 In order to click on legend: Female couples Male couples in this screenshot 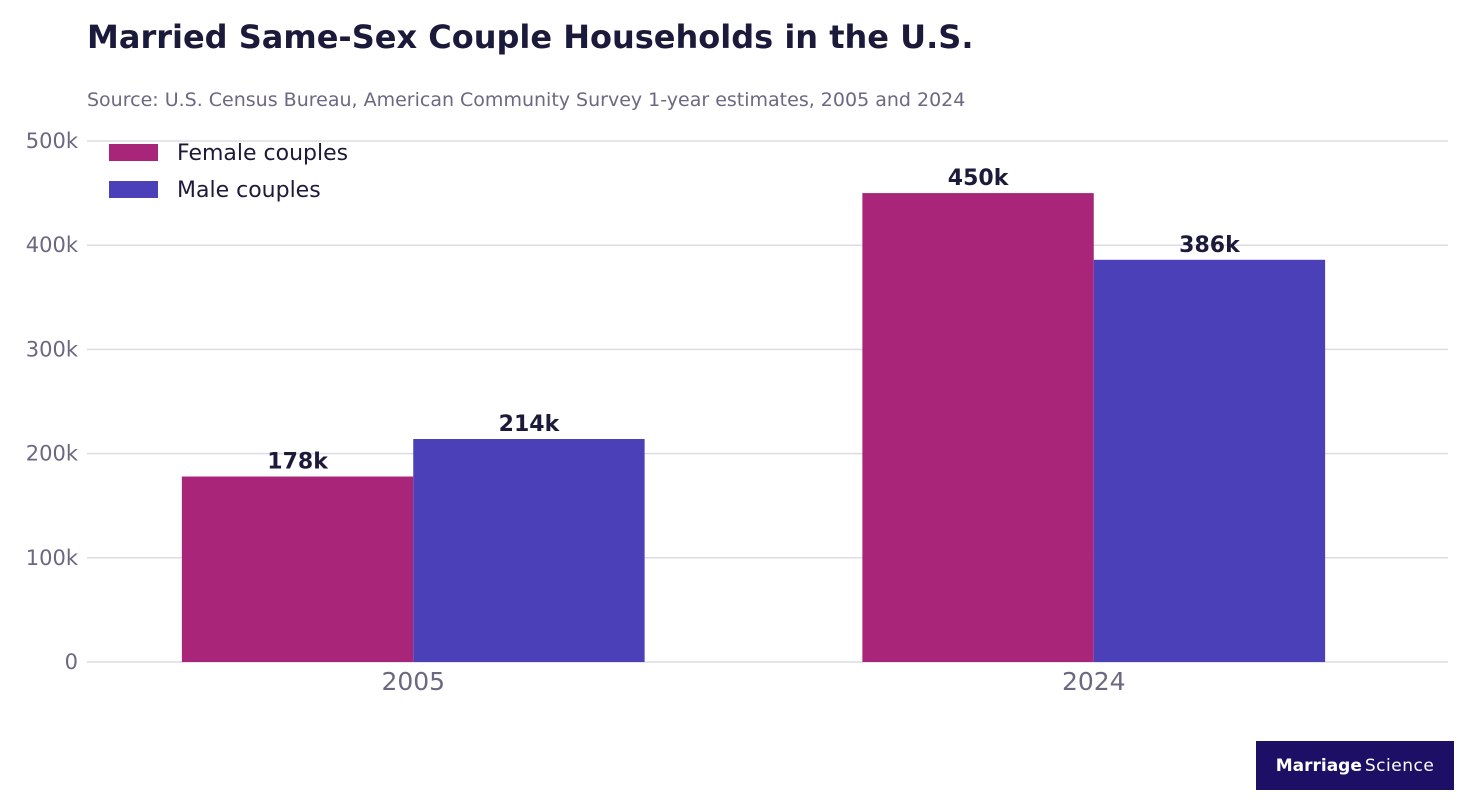, I will do `click(228, 172)`.